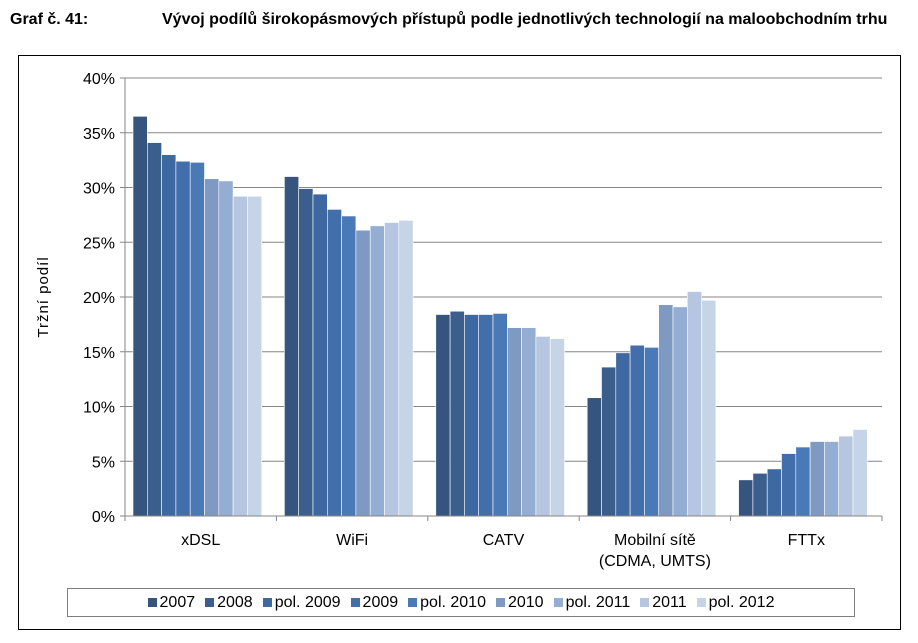 The image size is (918, 643). Describe the element at coordinates (741, 602) in the screenshot. I see `legend-label: pol. 2012` at that location.